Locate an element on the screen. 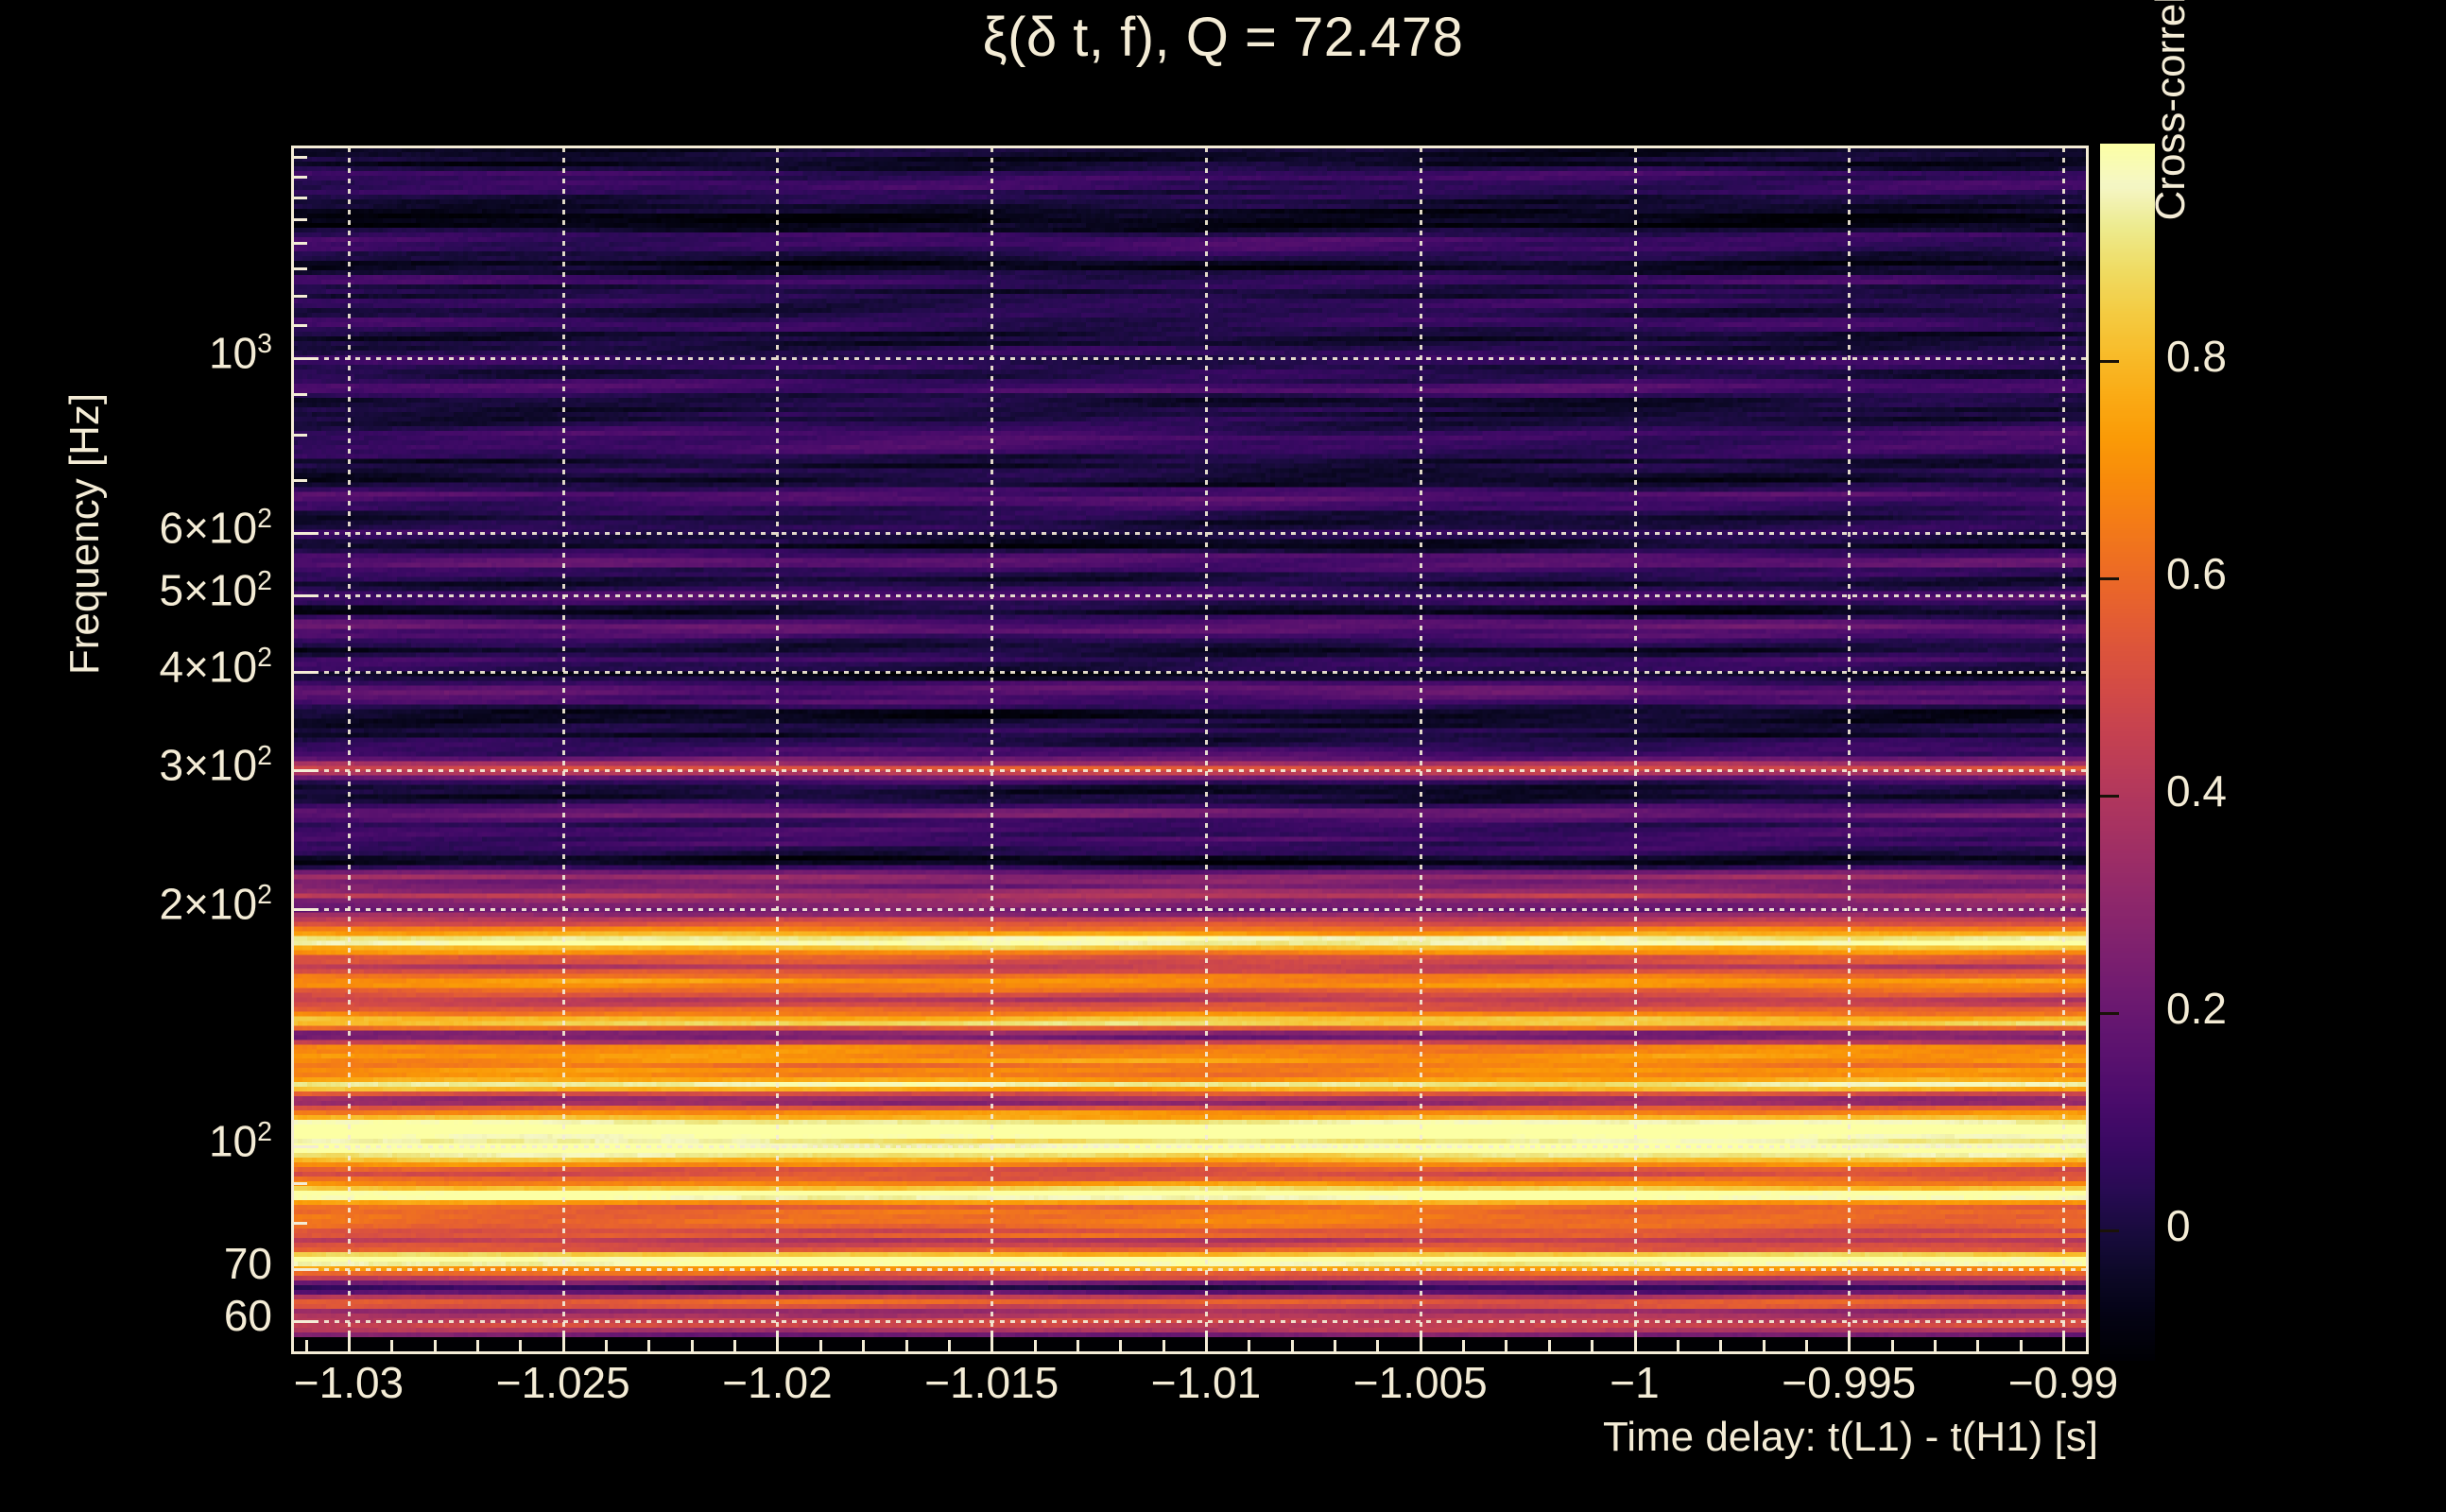 Image resolution: width=2446 pixels, height=1512 pixels. x-tick-label: −0.99 is located at coordinates (2063, 1382).